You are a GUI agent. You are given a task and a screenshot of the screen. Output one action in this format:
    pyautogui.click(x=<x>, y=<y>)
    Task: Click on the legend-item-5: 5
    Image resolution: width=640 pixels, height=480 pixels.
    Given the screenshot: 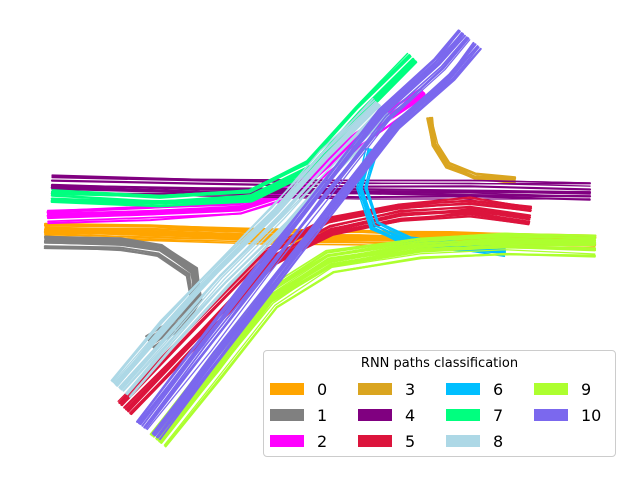 What is the action you would take?
    pyautogui.click(x=387, y=441)
    